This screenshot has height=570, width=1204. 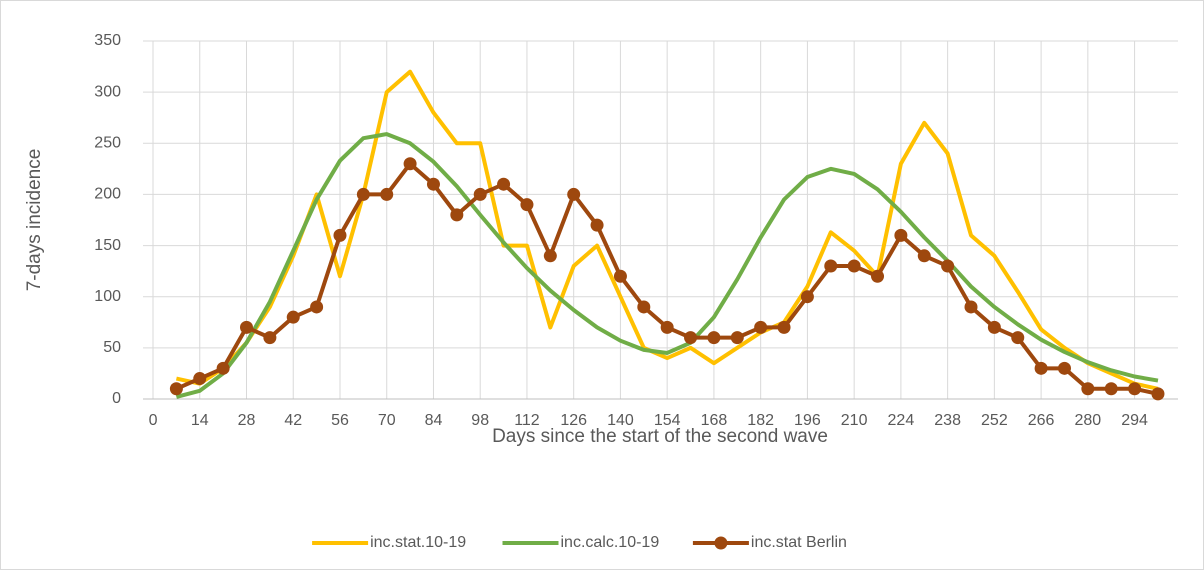 What do you see at coordinates (116, 398) in the screenshot?
I see `y-tick-label: 0` at bounding box center [116, 398].